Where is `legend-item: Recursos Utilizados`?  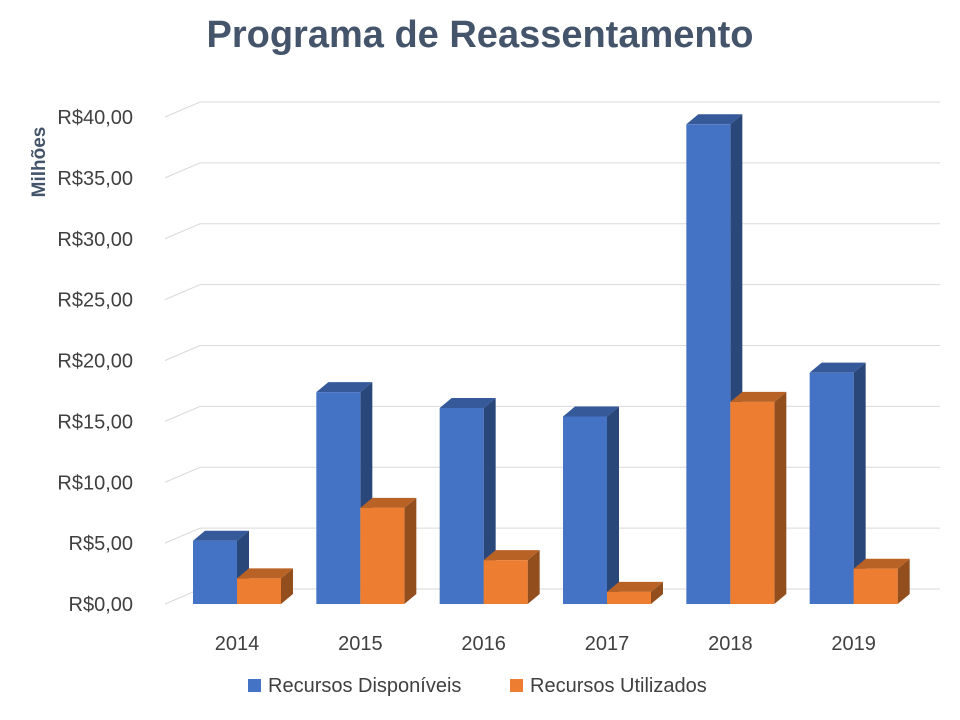
legend-item: Recursos Utilizados is located at coordinates (608, 686).